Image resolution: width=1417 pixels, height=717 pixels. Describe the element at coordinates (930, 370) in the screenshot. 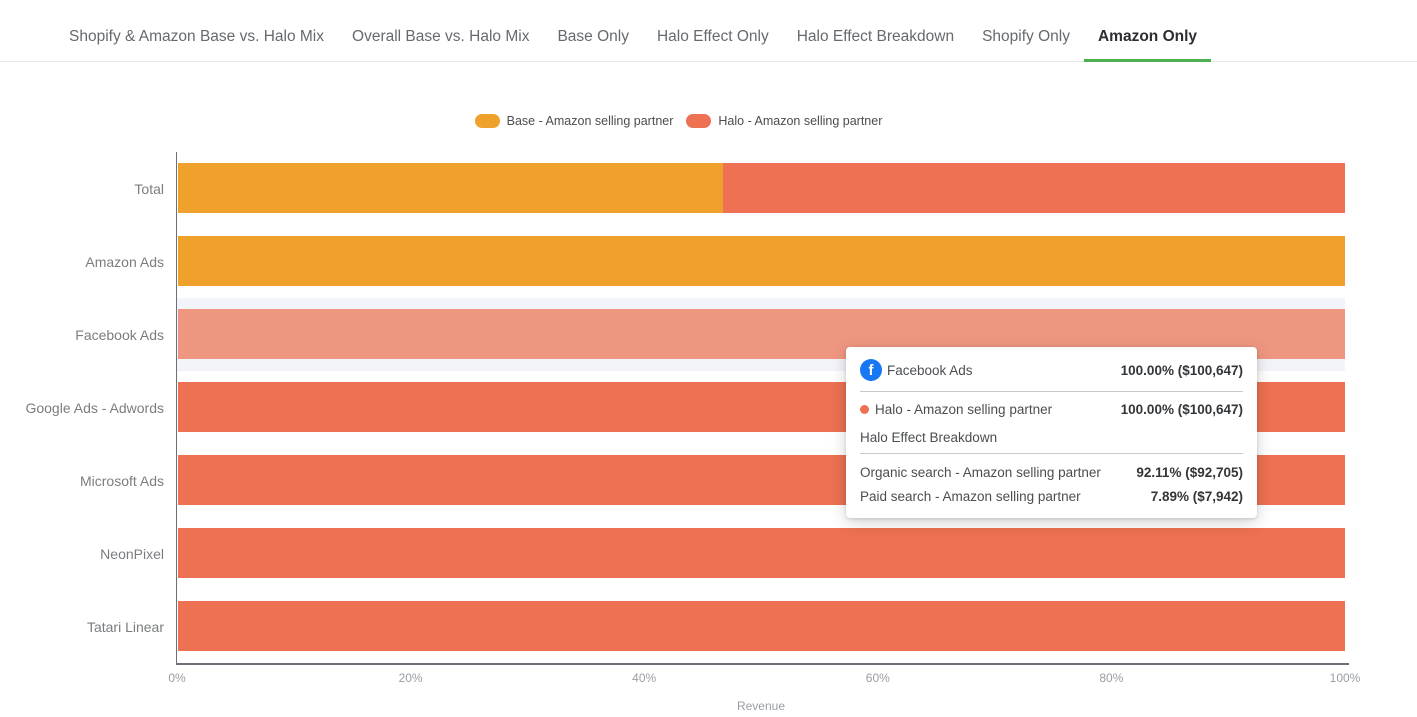

I see `tooltip-title: Facebook Ads` at that location.